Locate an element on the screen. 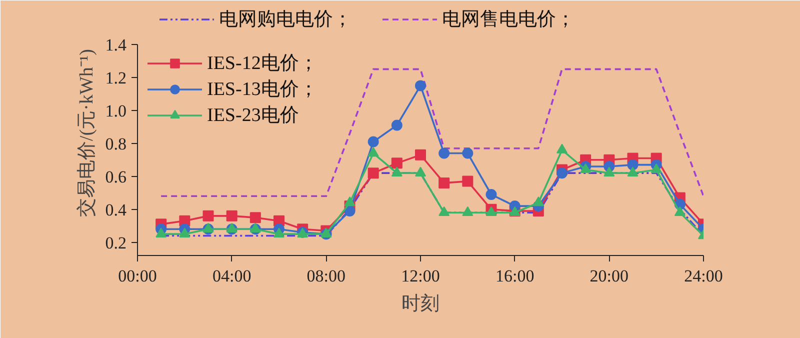 The width and height of the screenshot is (800, 338). x-axis-title: 时刻 is located at coordinates (421, 303).